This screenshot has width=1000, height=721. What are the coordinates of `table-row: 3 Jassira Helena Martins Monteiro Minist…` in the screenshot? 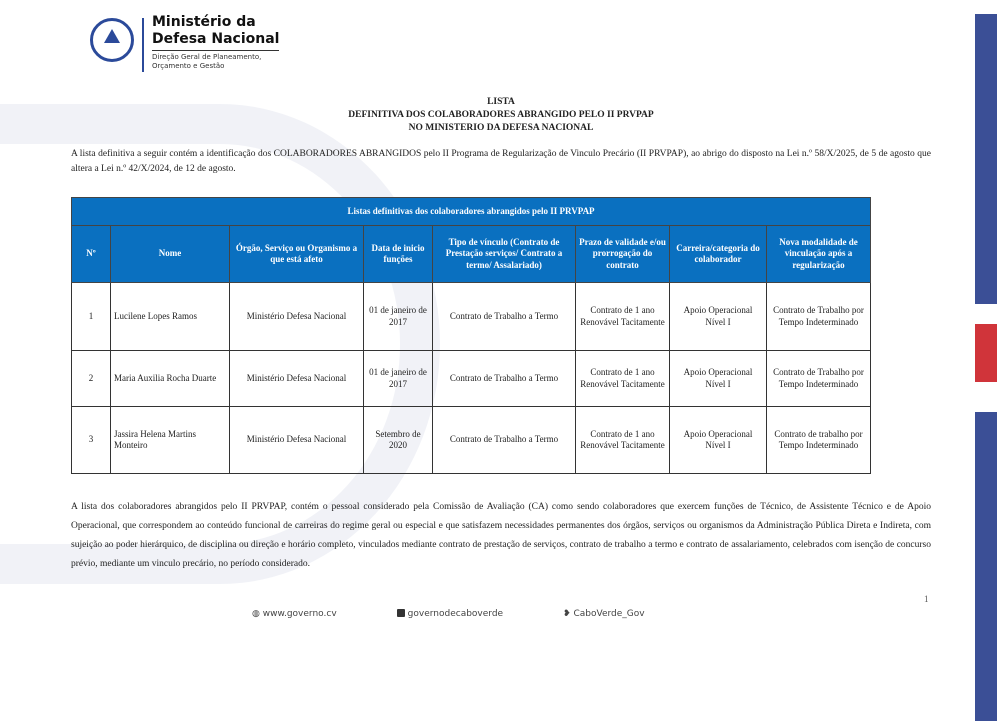 It's located at (471, 440).